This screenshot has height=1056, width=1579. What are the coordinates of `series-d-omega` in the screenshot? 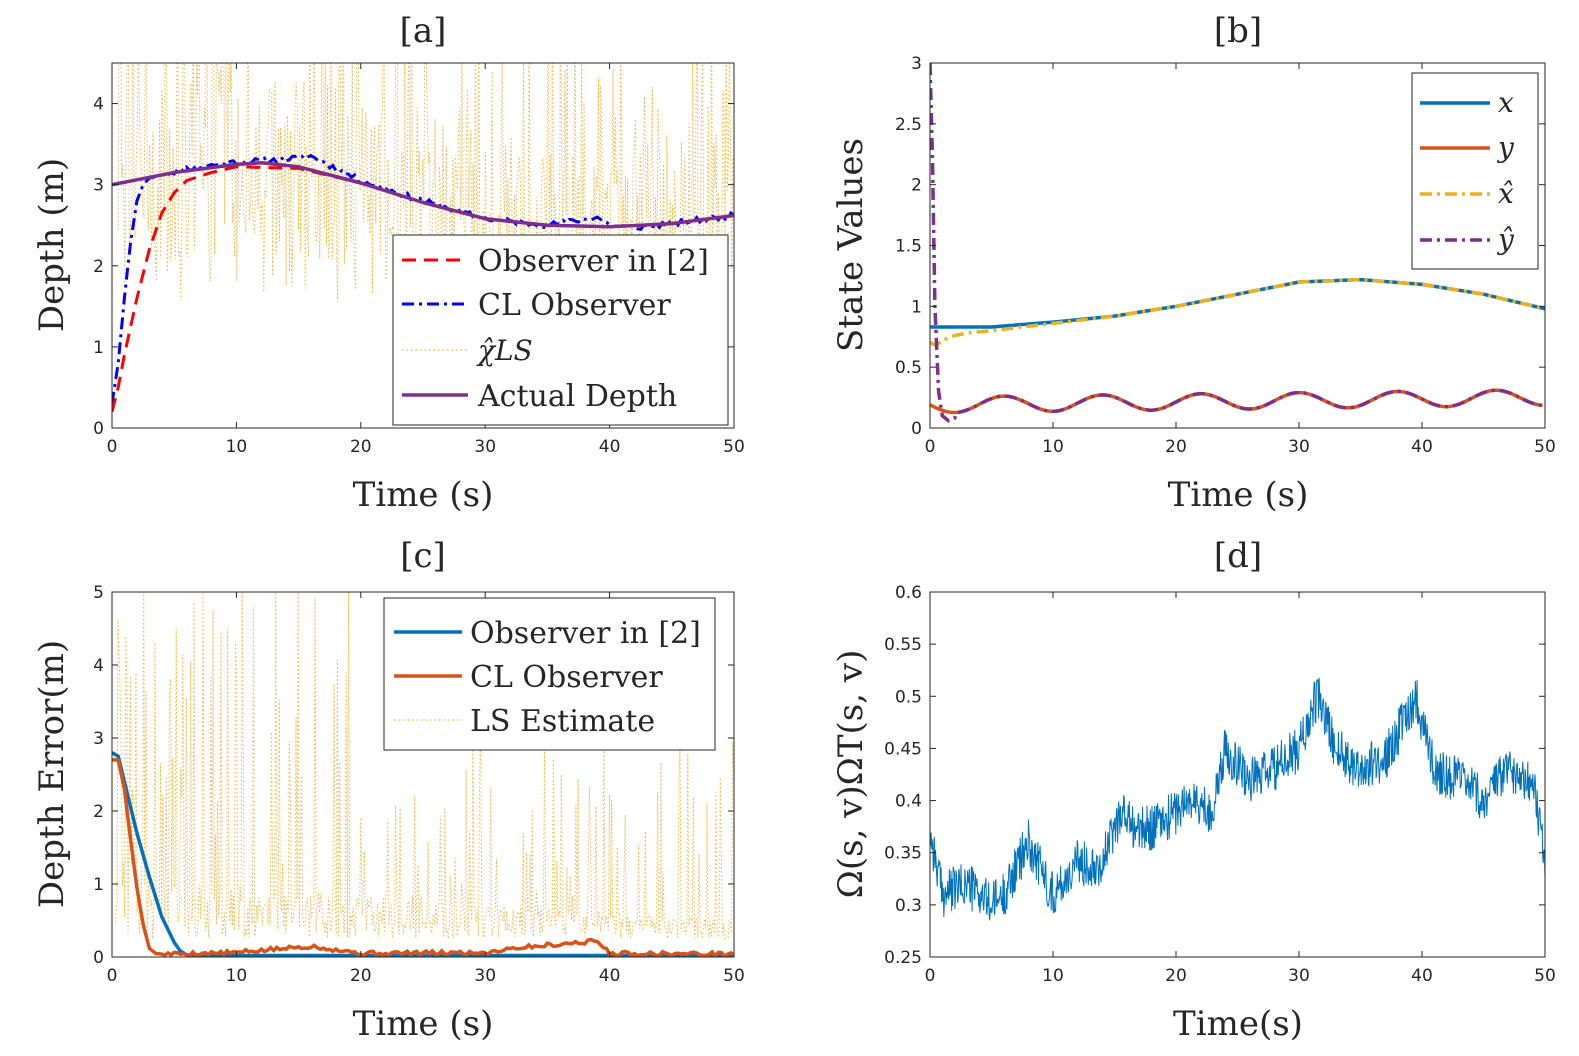 It's located at (1237, 799).